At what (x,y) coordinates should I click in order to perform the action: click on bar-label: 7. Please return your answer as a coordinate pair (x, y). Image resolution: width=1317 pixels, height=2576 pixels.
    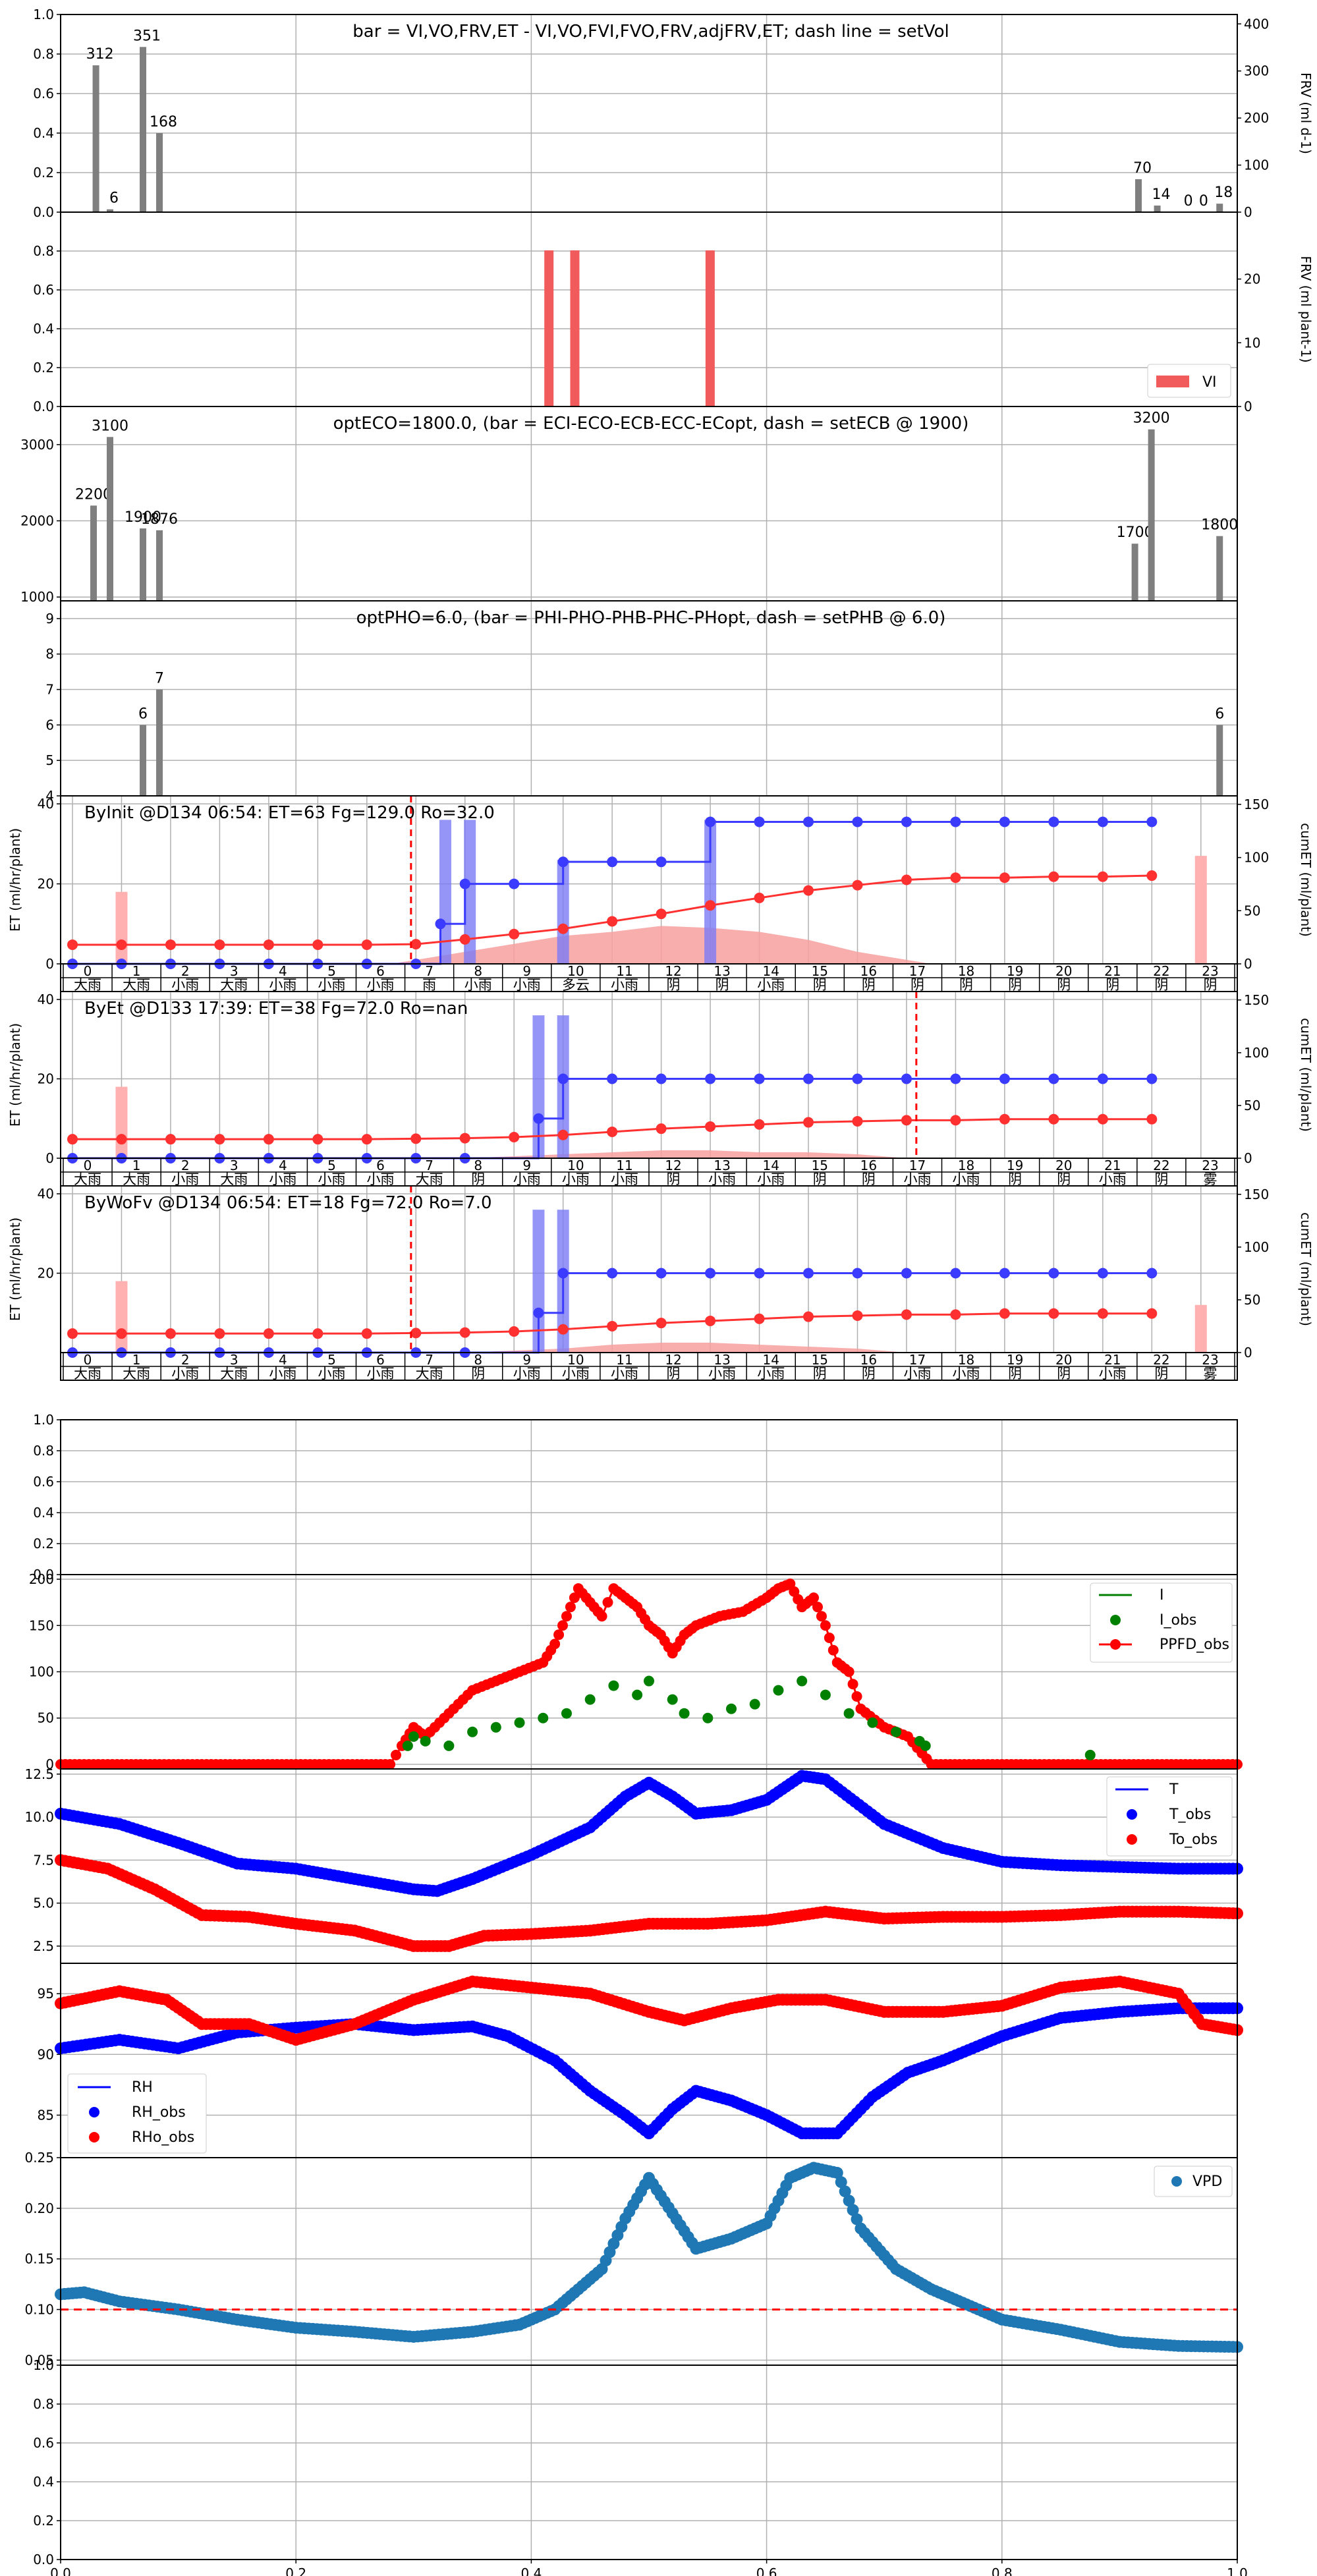
    Looking at the image, I should click on (159, 679).